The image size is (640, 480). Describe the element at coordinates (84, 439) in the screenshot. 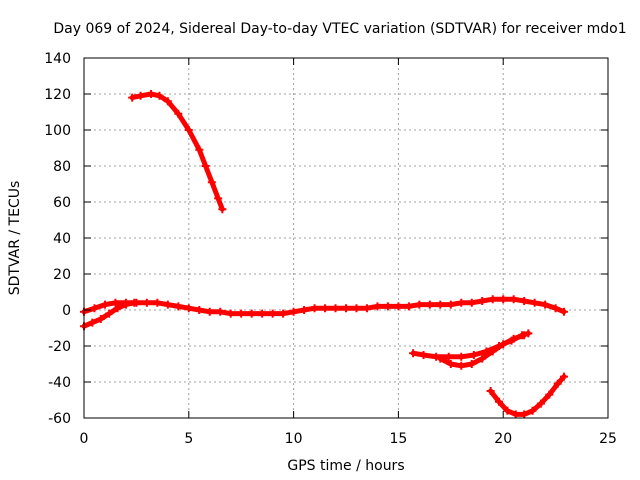

I see `x-tick-label: 0` at that location.